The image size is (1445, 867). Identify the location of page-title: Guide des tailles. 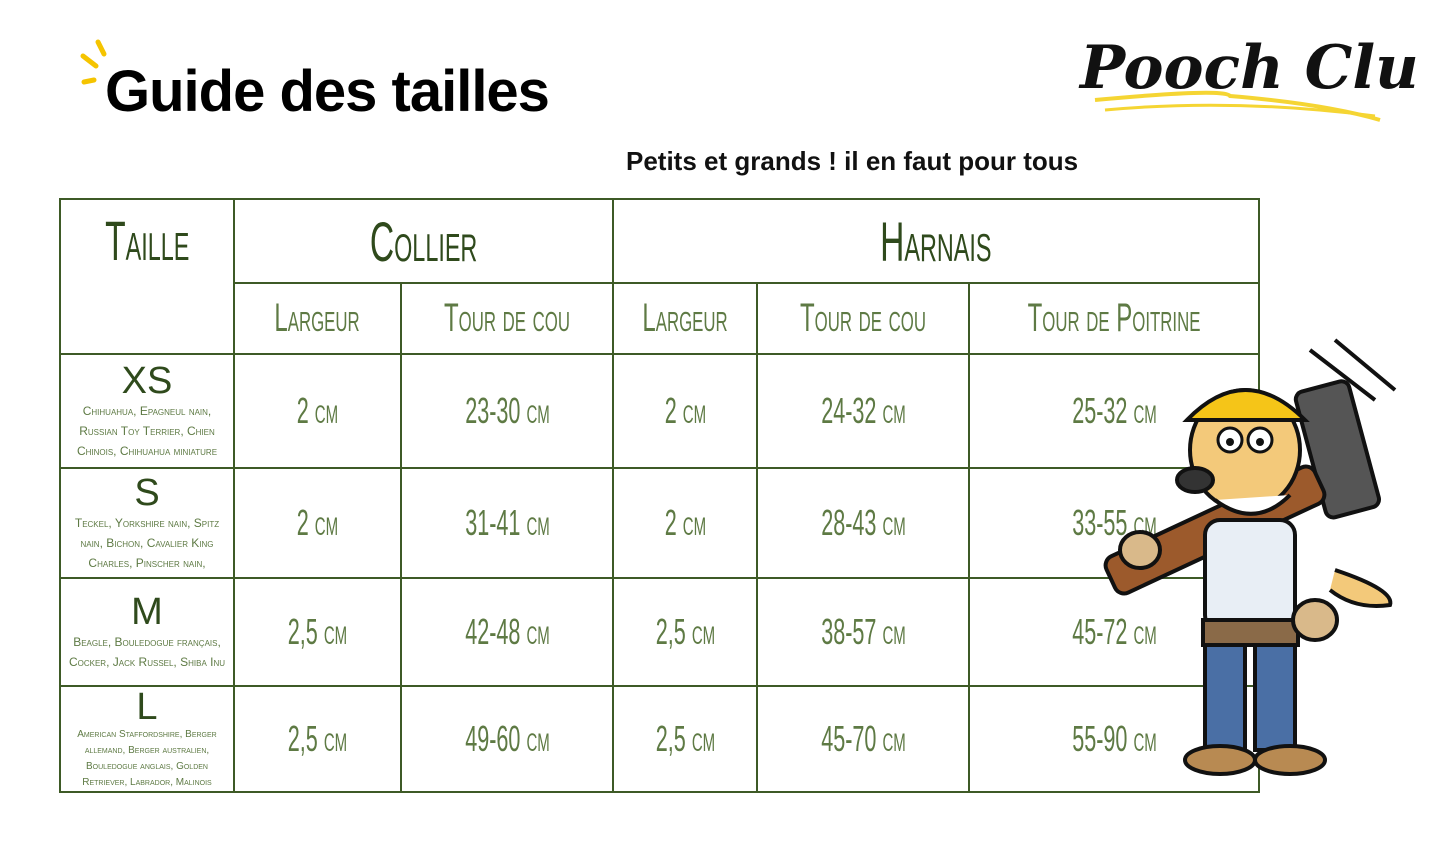
(327, 91).